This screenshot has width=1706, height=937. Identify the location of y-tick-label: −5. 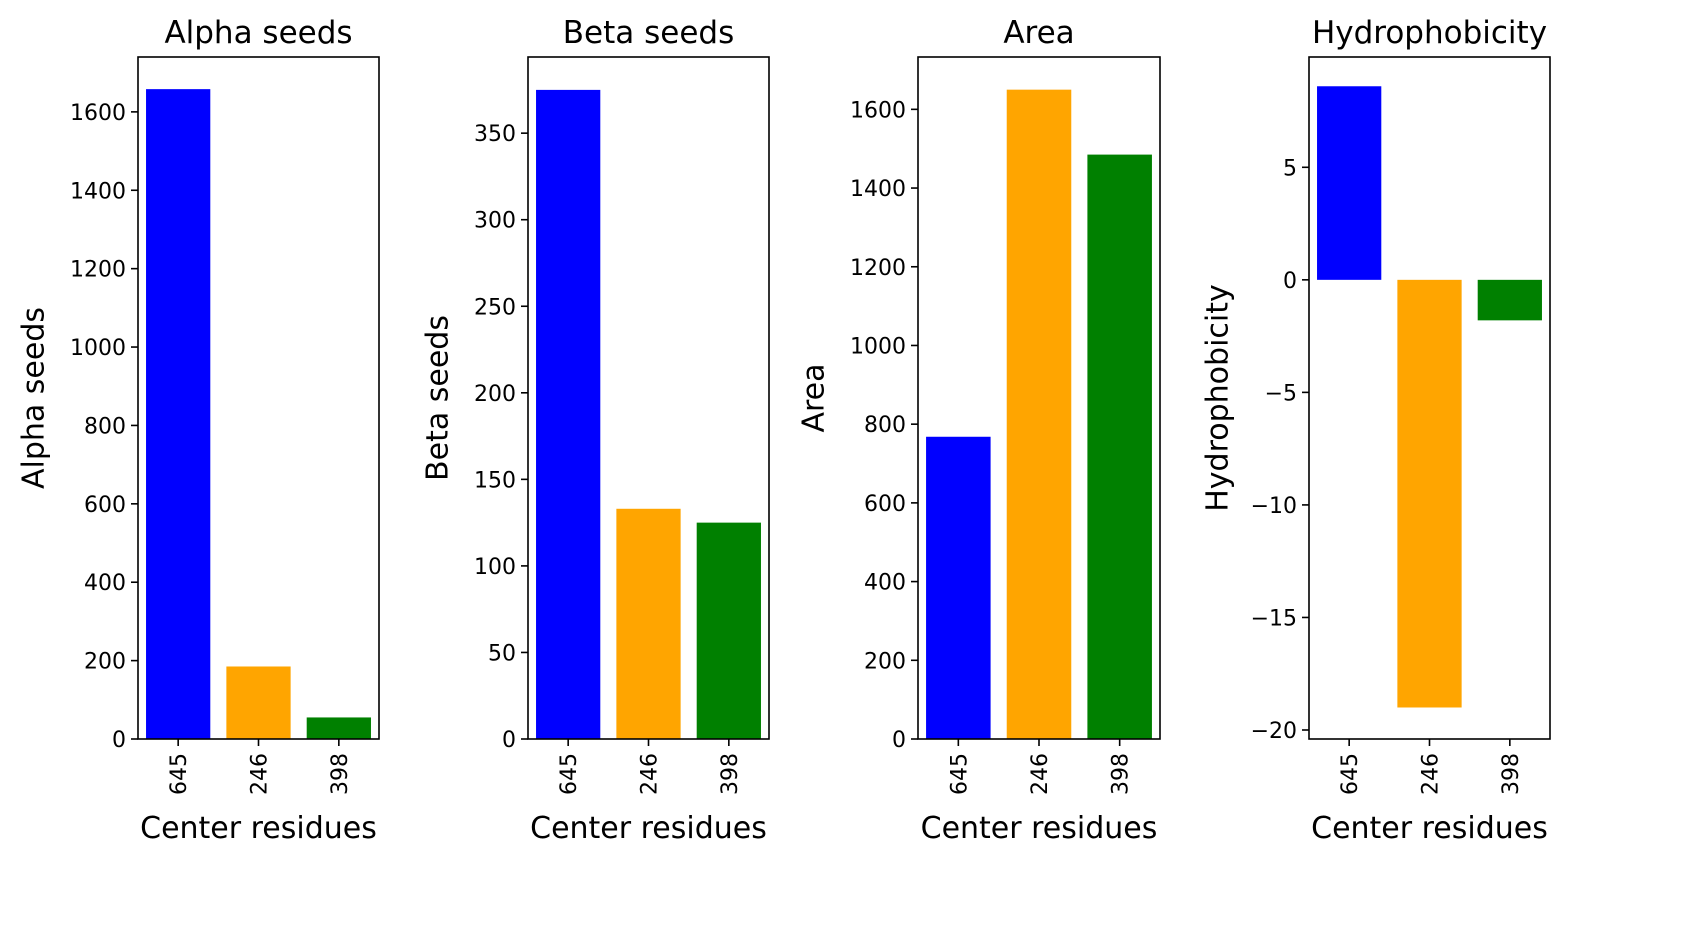
(1281, 393).